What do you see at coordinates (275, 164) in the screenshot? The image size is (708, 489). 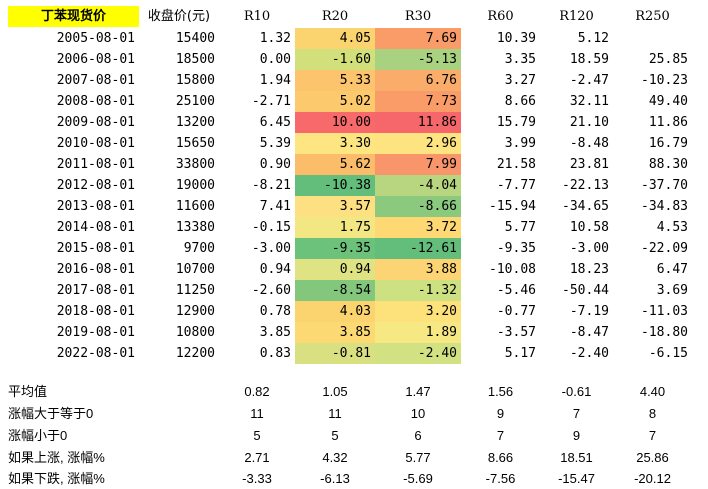 I see `value-cell-r10: 0.90` at bounding box center [275, 164].